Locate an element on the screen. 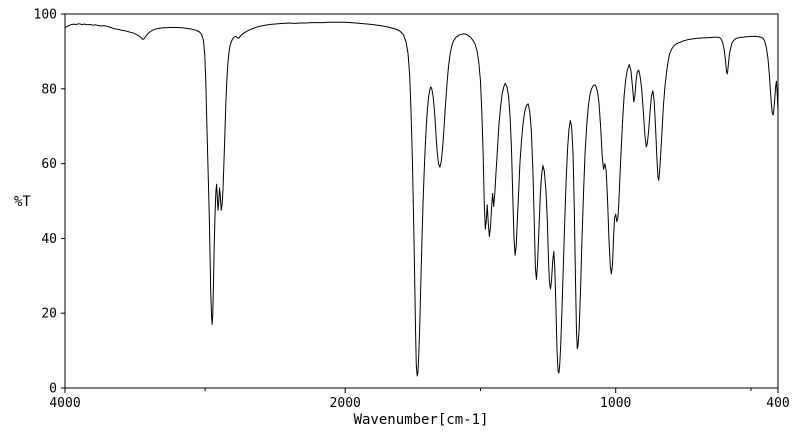 This screenshot has height=441, width=800. y-axis-label: %T is located at coordinates (22, 202).